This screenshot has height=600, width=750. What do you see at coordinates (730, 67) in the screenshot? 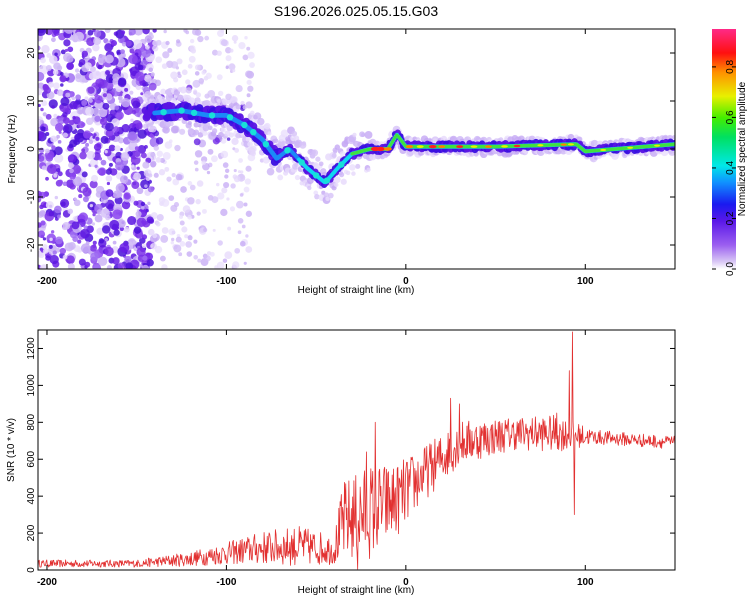
I see `colorbar-tick-label: 0.8` at bounding box center [730, 67].